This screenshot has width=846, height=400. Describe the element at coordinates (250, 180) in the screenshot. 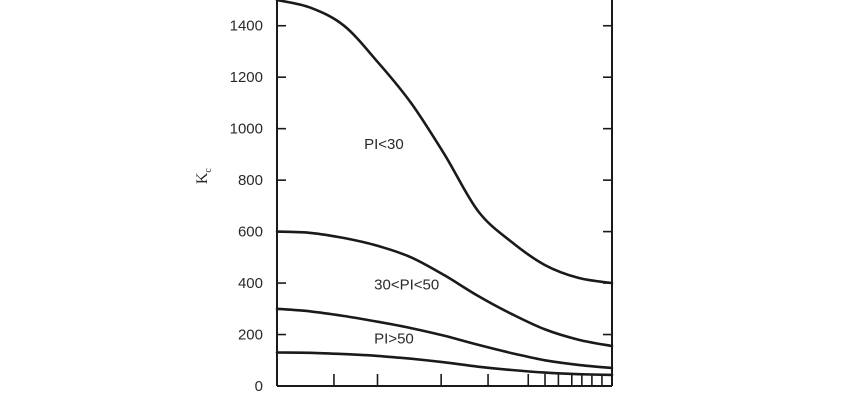

I see `y-tick-label: 800` at that location.